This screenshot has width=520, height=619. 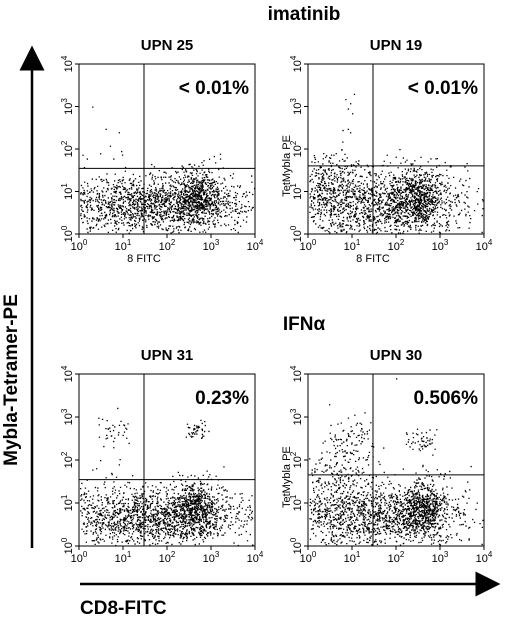 I want to click on quadrant-percentage: 0.23%, so click(x=222, y=398).